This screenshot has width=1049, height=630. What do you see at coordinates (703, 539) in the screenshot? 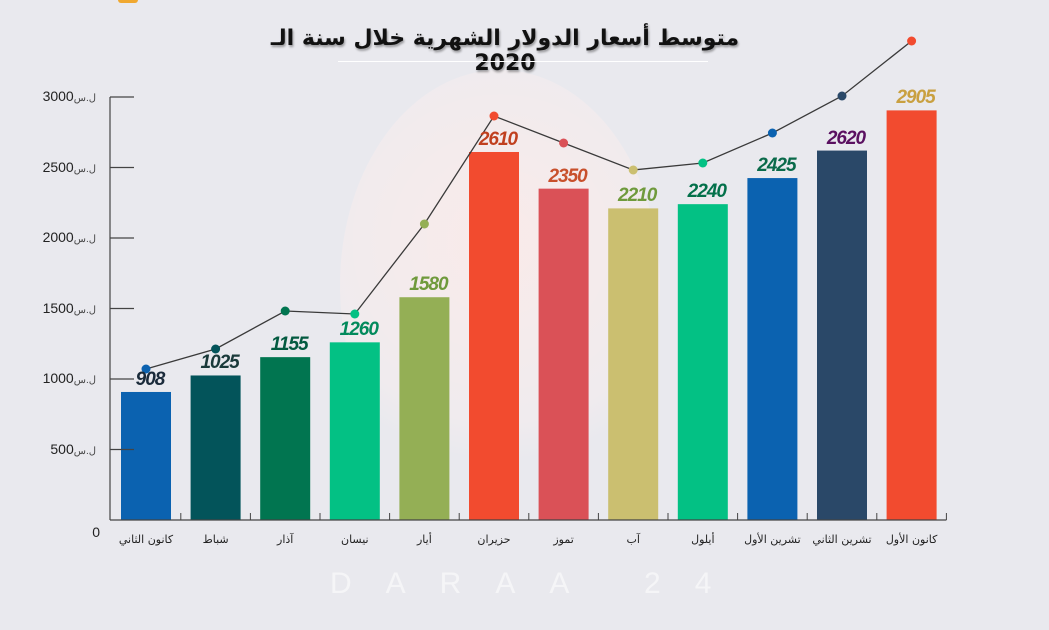
I see `x-tick-label: أيلول` at bounding box center [703, 539].